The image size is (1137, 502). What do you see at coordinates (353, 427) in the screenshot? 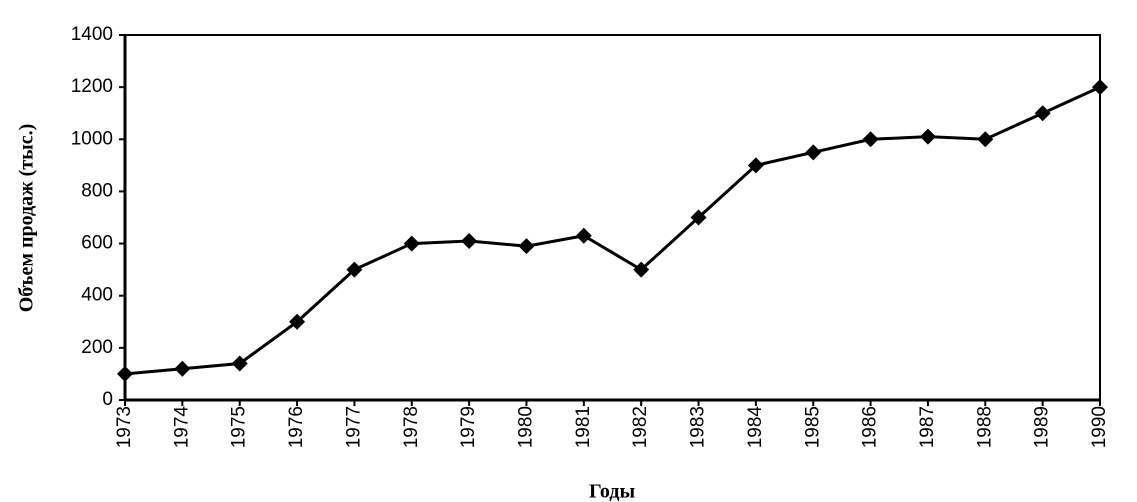
I see `x-tick-label: 1977` at bounding box center [353, 427].